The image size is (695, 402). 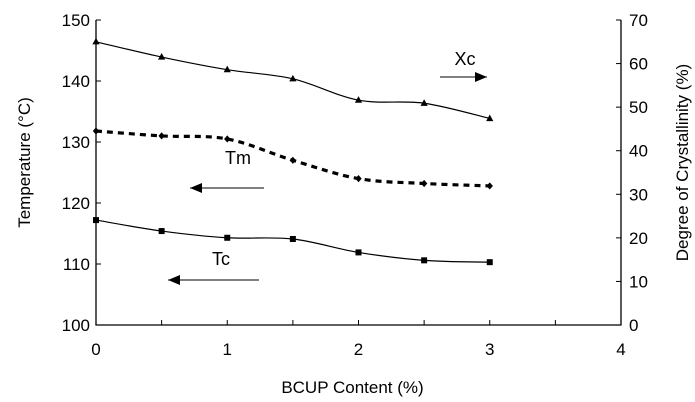 I want to click on y-right-tick-label: 30, so click(x=638, y=194).